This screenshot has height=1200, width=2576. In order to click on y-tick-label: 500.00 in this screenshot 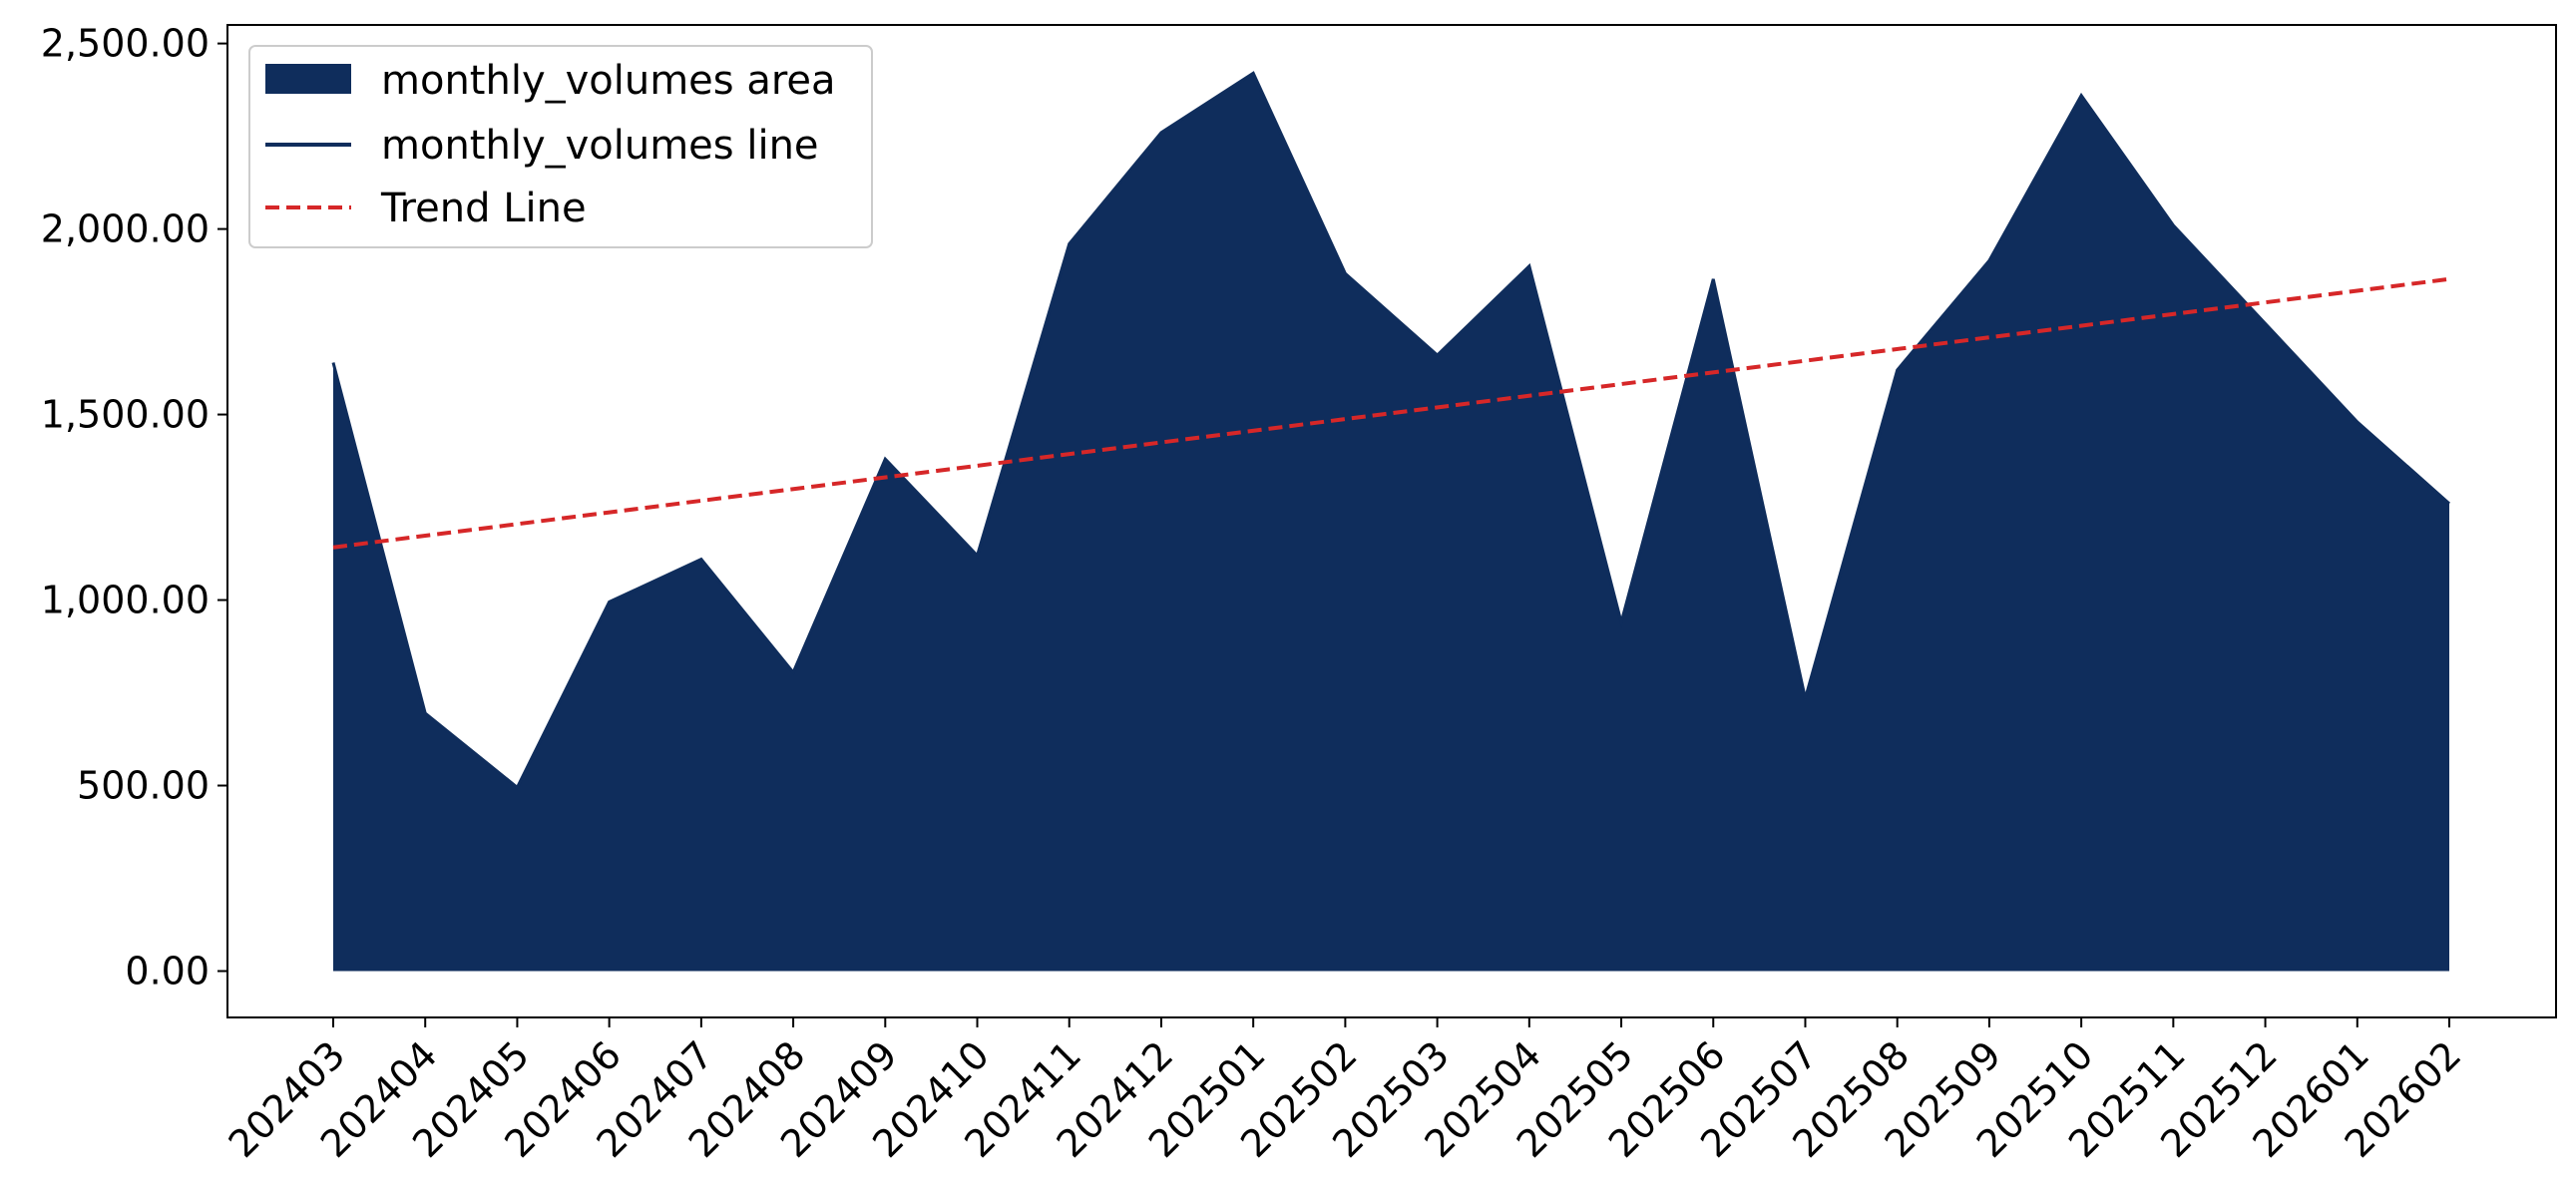, I will do `click(143, 786)`.